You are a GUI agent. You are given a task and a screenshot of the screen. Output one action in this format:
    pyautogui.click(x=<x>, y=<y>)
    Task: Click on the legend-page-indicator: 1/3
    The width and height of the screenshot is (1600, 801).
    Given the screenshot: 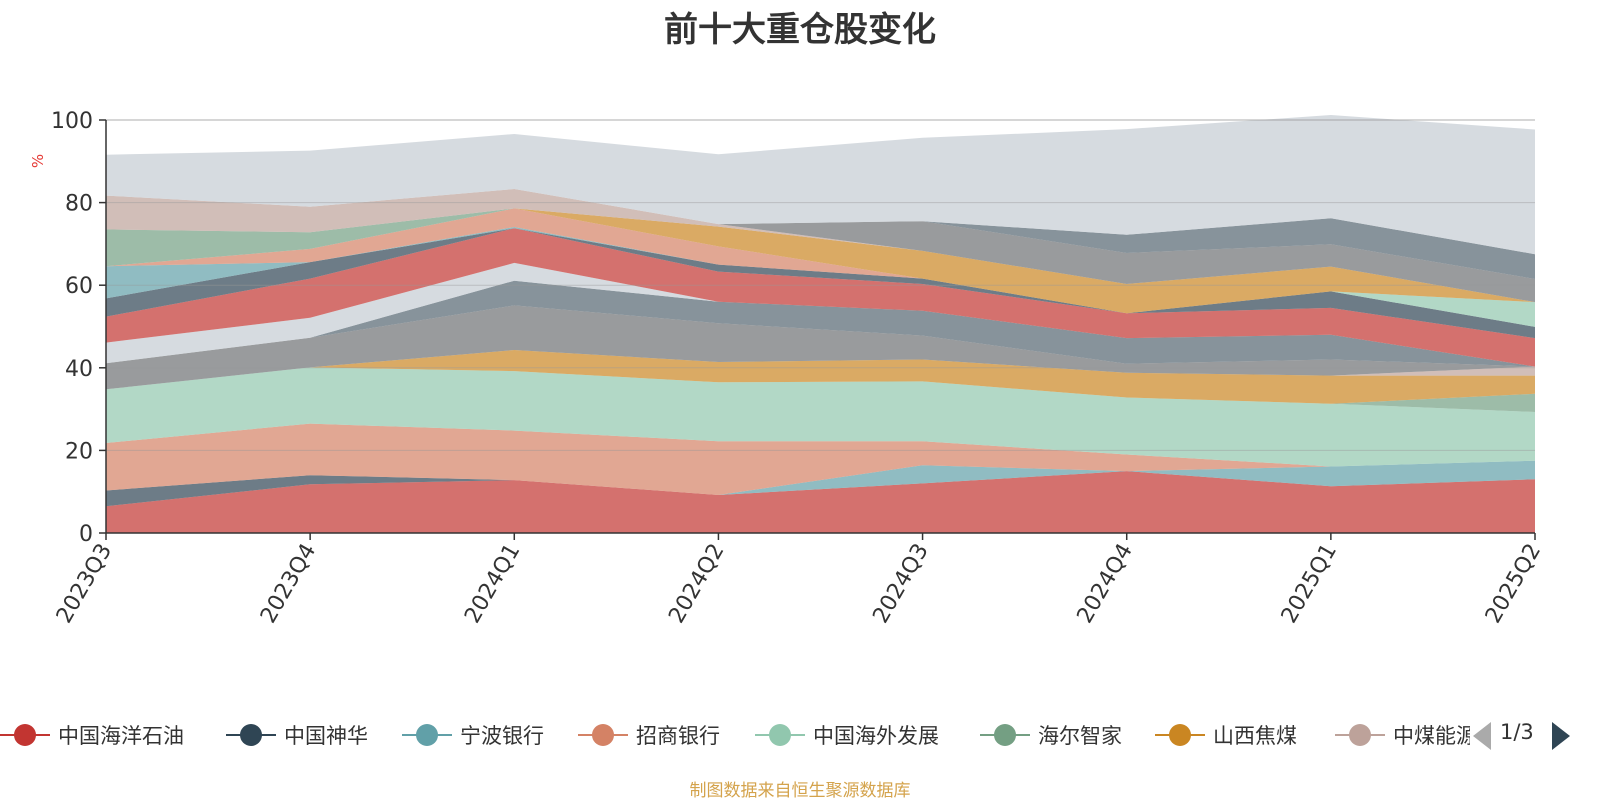 What is the action you would take?
    pyautogui.click(x=1517, y=732)
    